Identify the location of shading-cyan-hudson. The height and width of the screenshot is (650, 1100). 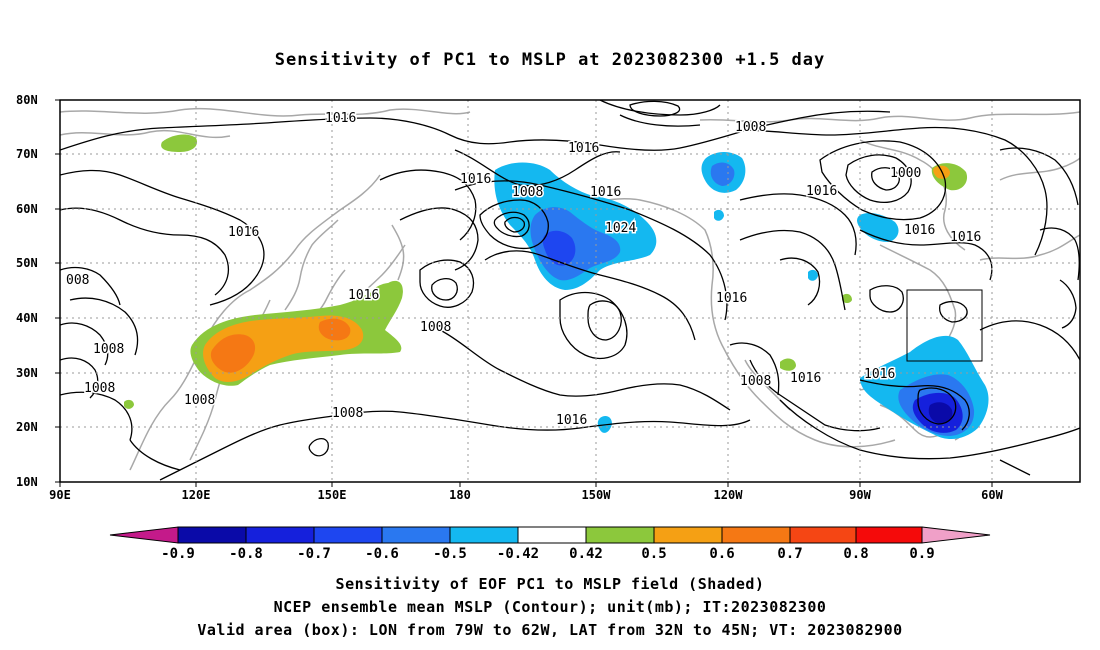
(878, 227).